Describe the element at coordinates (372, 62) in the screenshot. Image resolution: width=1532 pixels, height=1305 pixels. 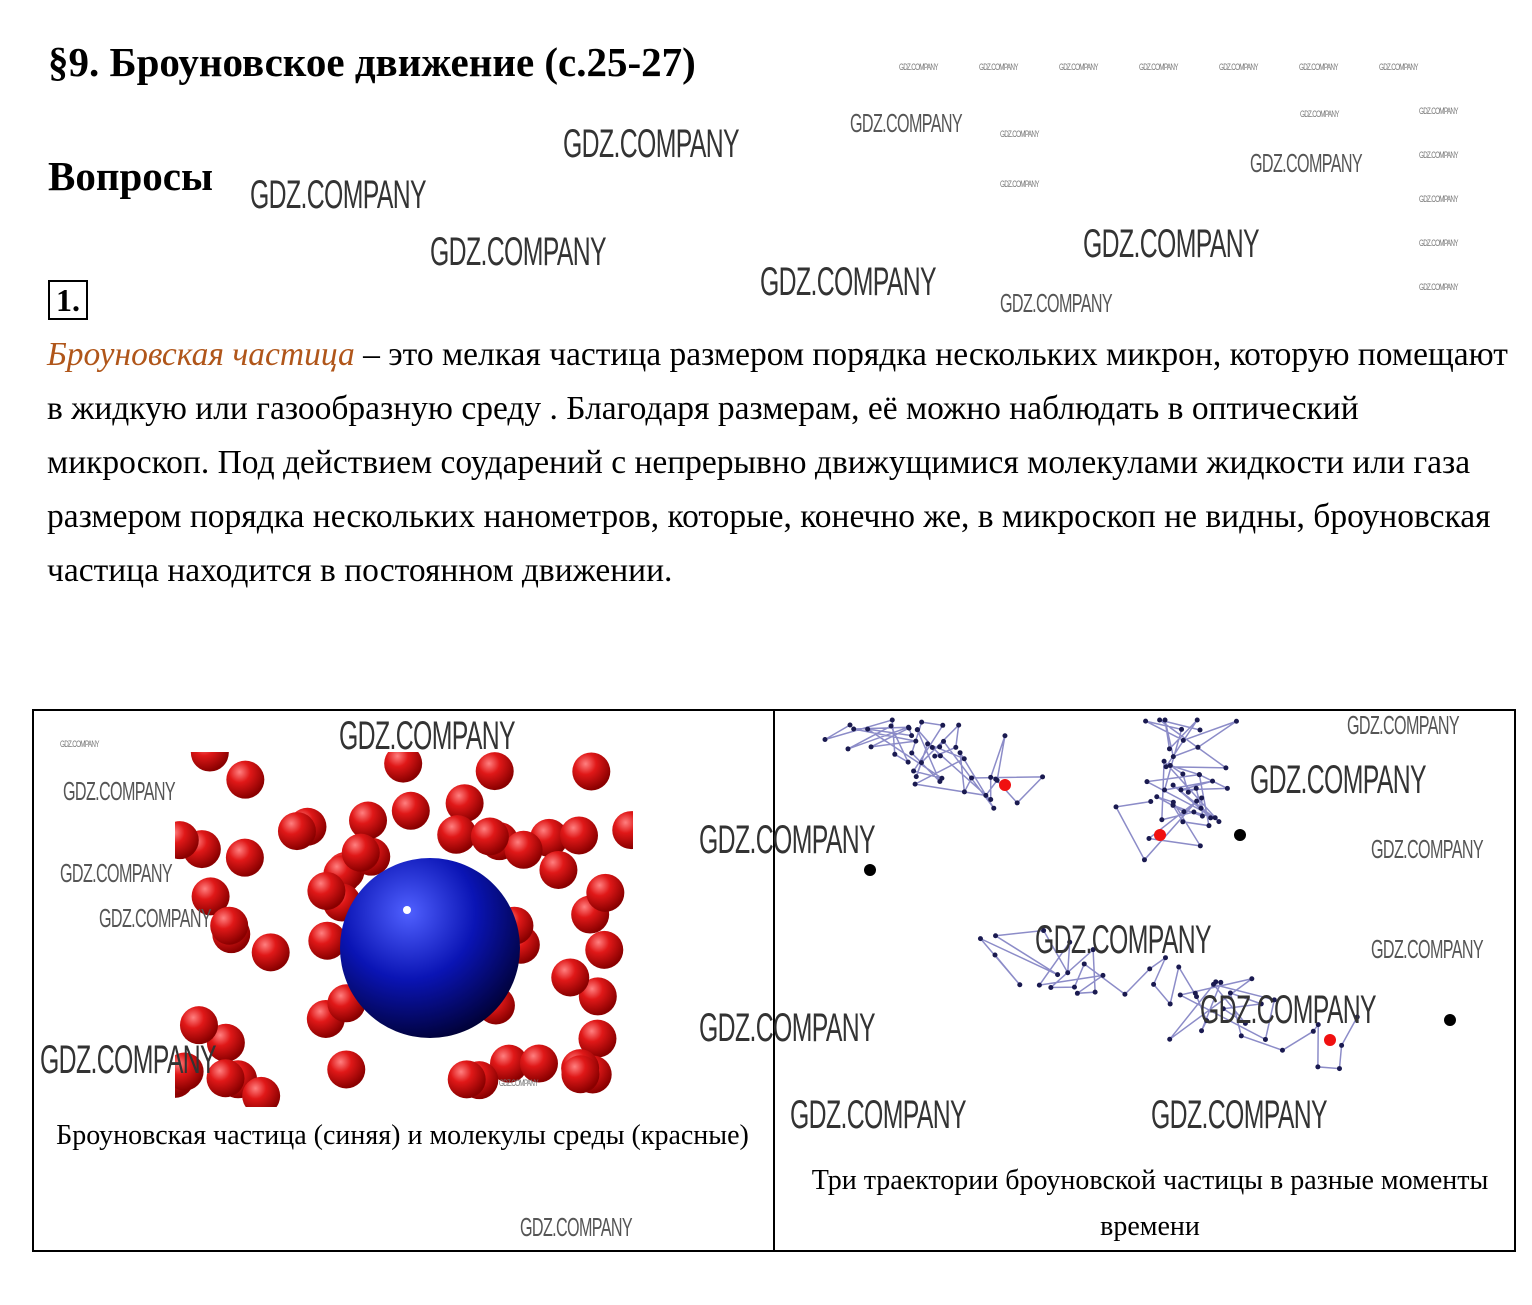
I see `page-title: §9. Броуновское движение (с.25-27)` at that location.